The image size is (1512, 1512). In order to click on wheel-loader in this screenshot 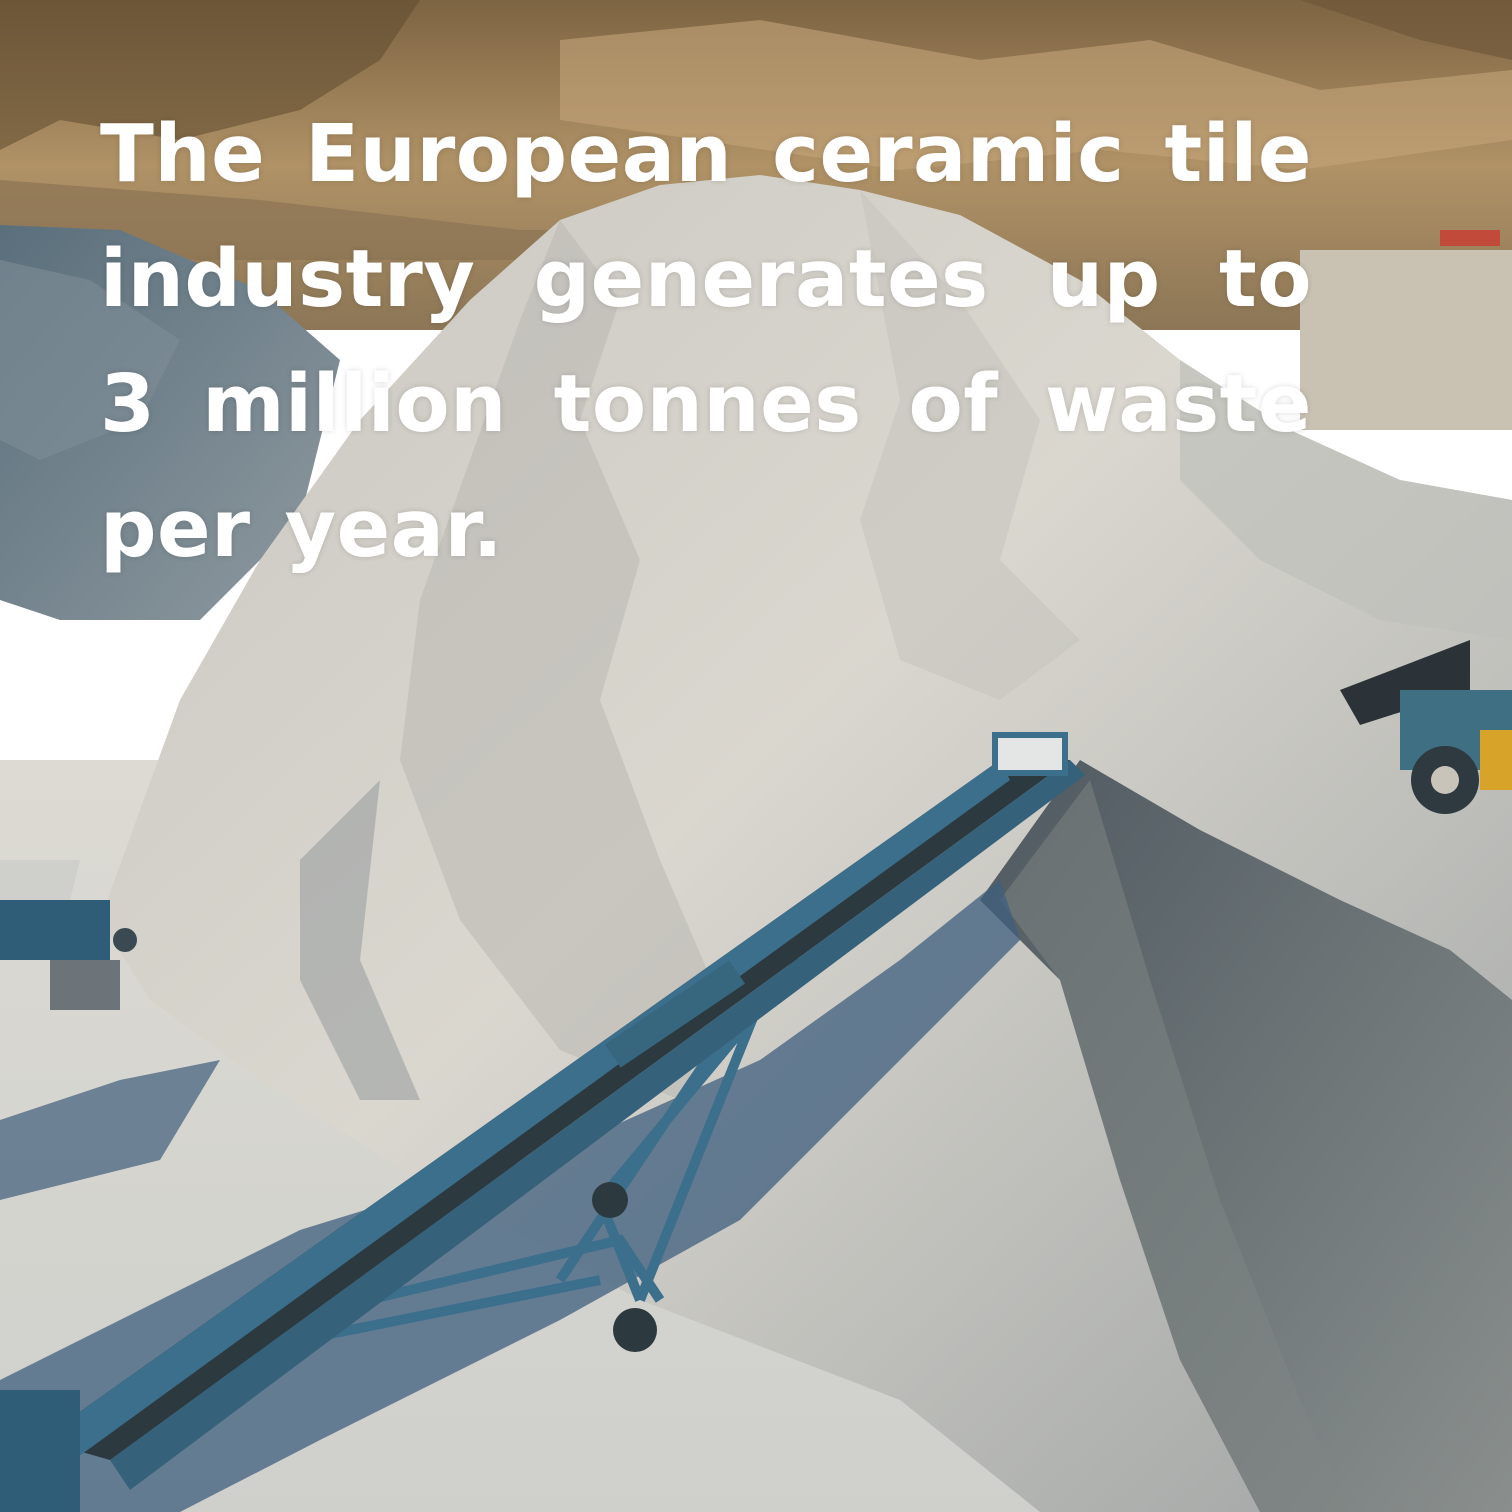, I will do `click(1426, 727)`.